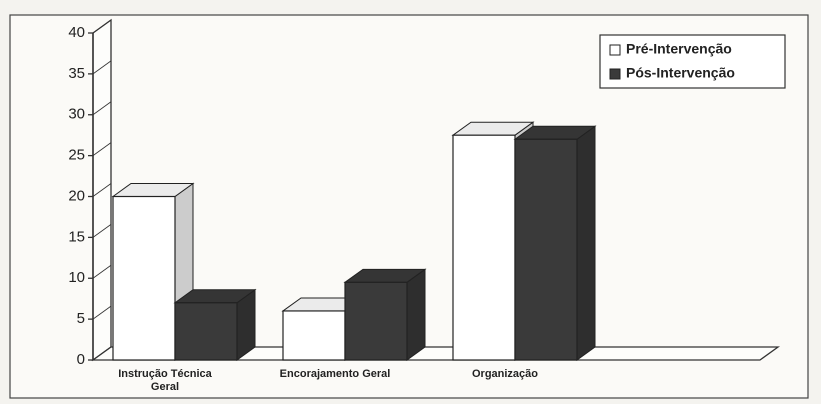  What do you see at coordinates (76, 114) in the screenshot?
I see `y-tick-label: 30` at bounding box center [76, 114].